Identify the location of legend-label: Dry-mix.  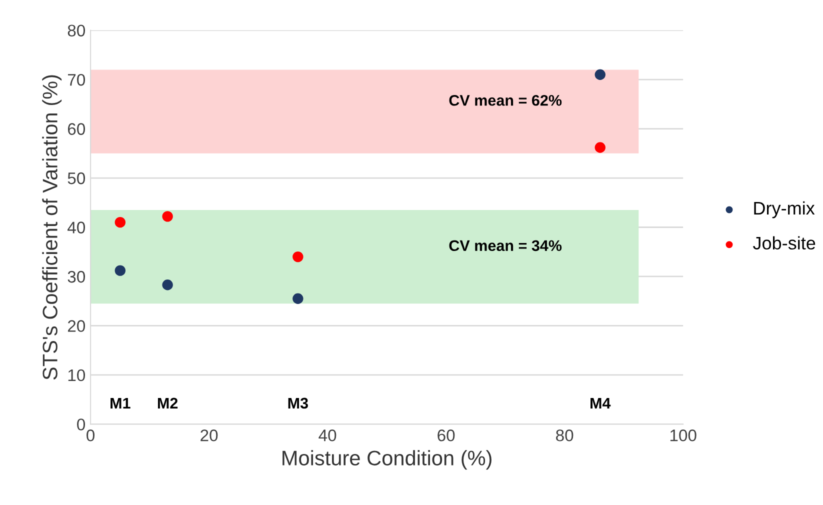
(784, 209).